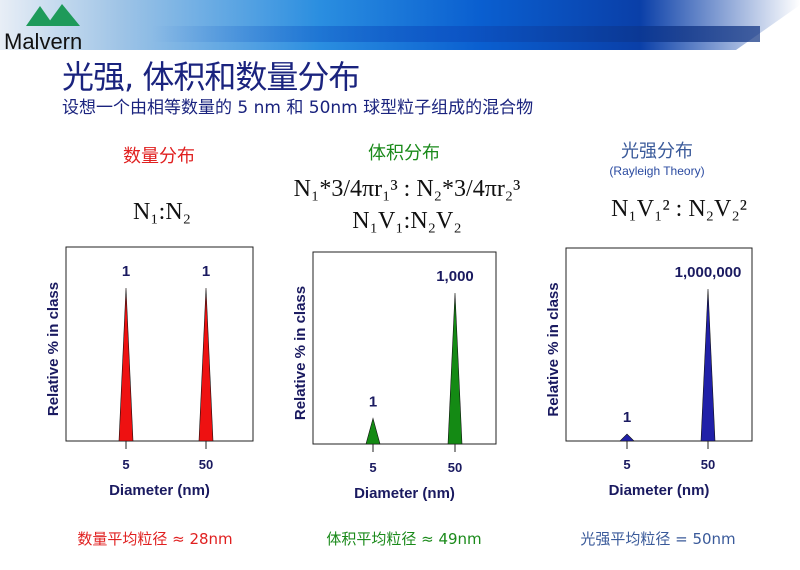 The image size is (800, 570). Describe the element at coordinates (155, 539) in the screenshot. I see `number-mean-footer: 数量平均粒径 ≈ 28nm` at that location.